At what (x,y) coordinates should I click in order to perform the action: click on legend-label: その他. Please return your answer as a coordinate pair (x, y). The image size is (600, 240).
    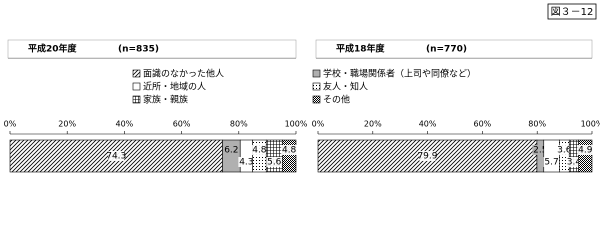
    Looking at the image, I should click on (336, 100).